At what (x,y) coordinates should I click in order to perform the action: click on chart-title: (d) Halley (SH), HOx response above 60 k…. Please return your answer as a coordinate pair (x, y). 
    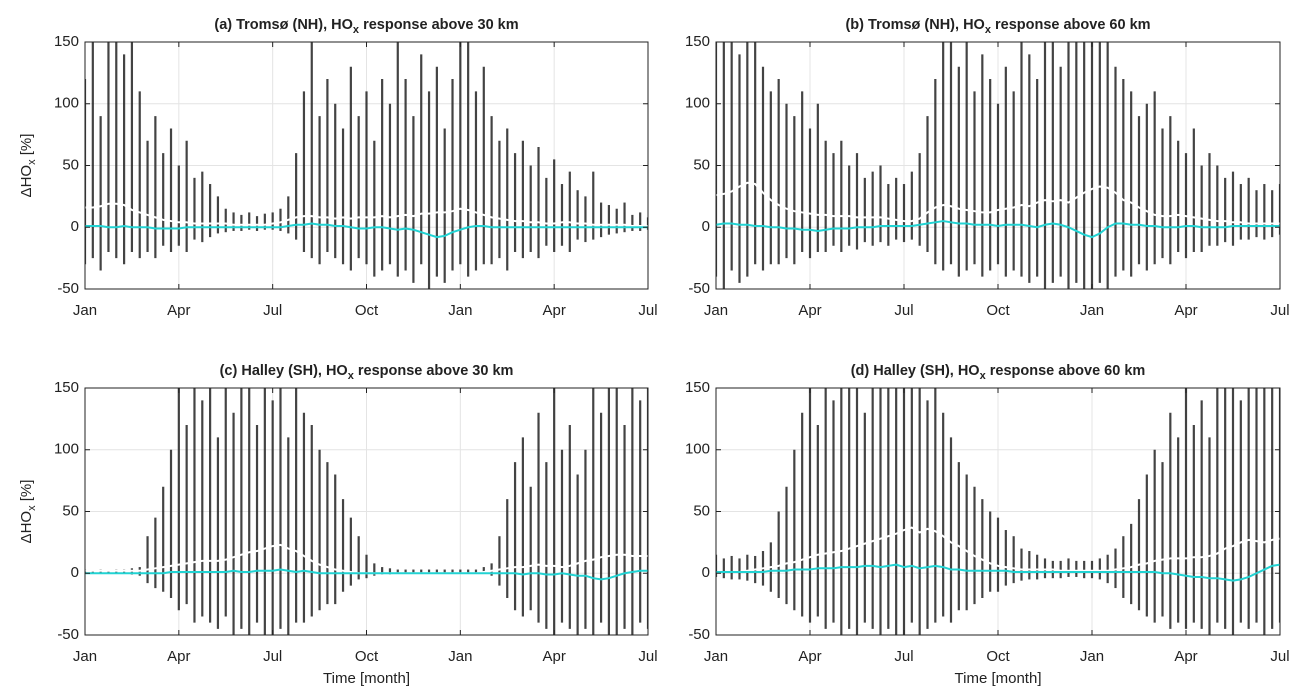
    Looking at the image, I should click on (998, 372).